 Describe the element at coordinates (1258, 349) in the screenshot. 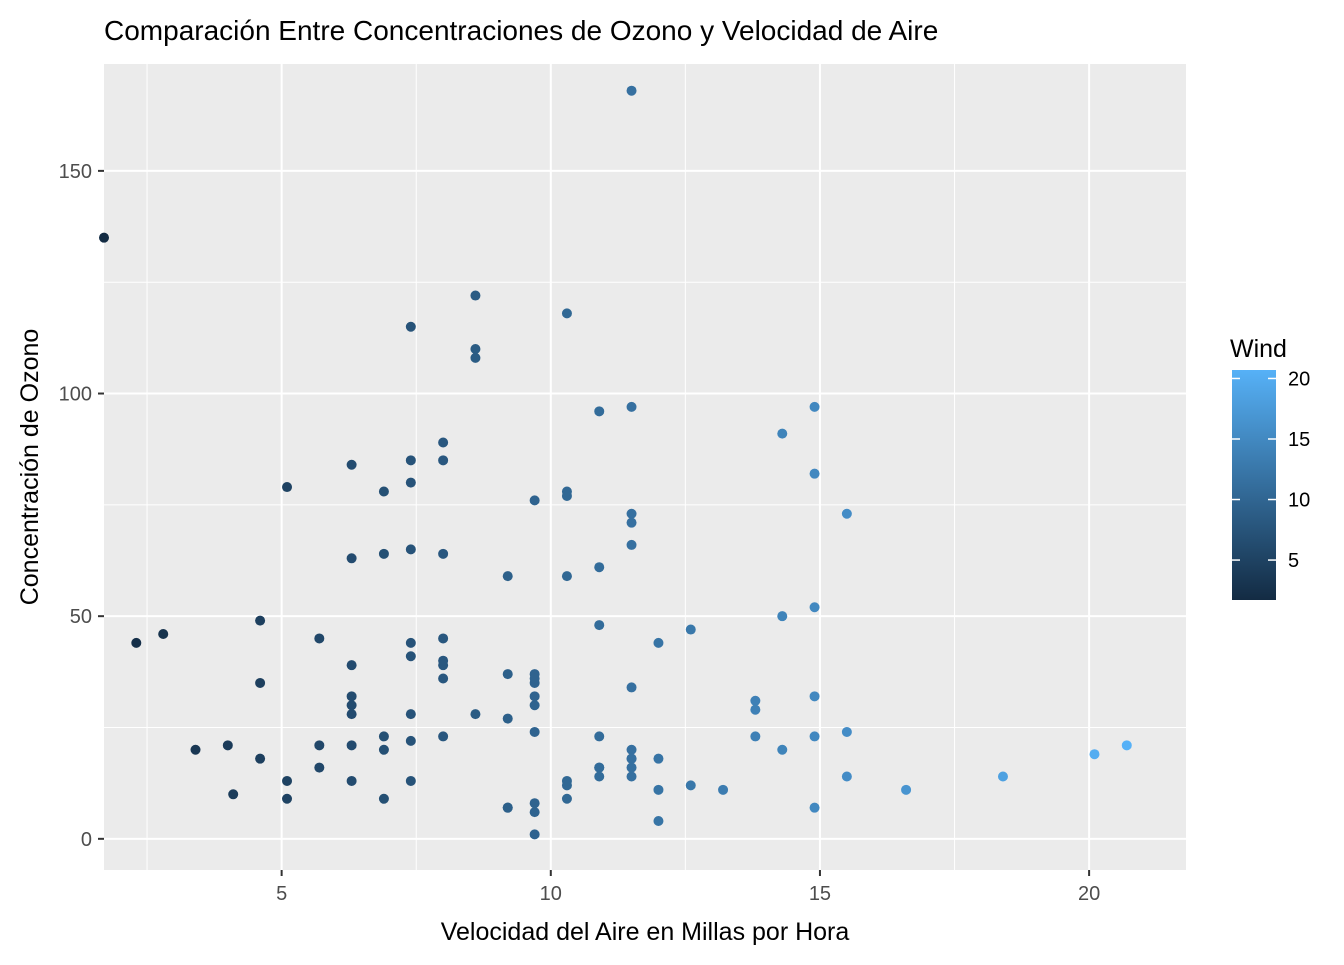

I see `legend-title: Wind` at that location.